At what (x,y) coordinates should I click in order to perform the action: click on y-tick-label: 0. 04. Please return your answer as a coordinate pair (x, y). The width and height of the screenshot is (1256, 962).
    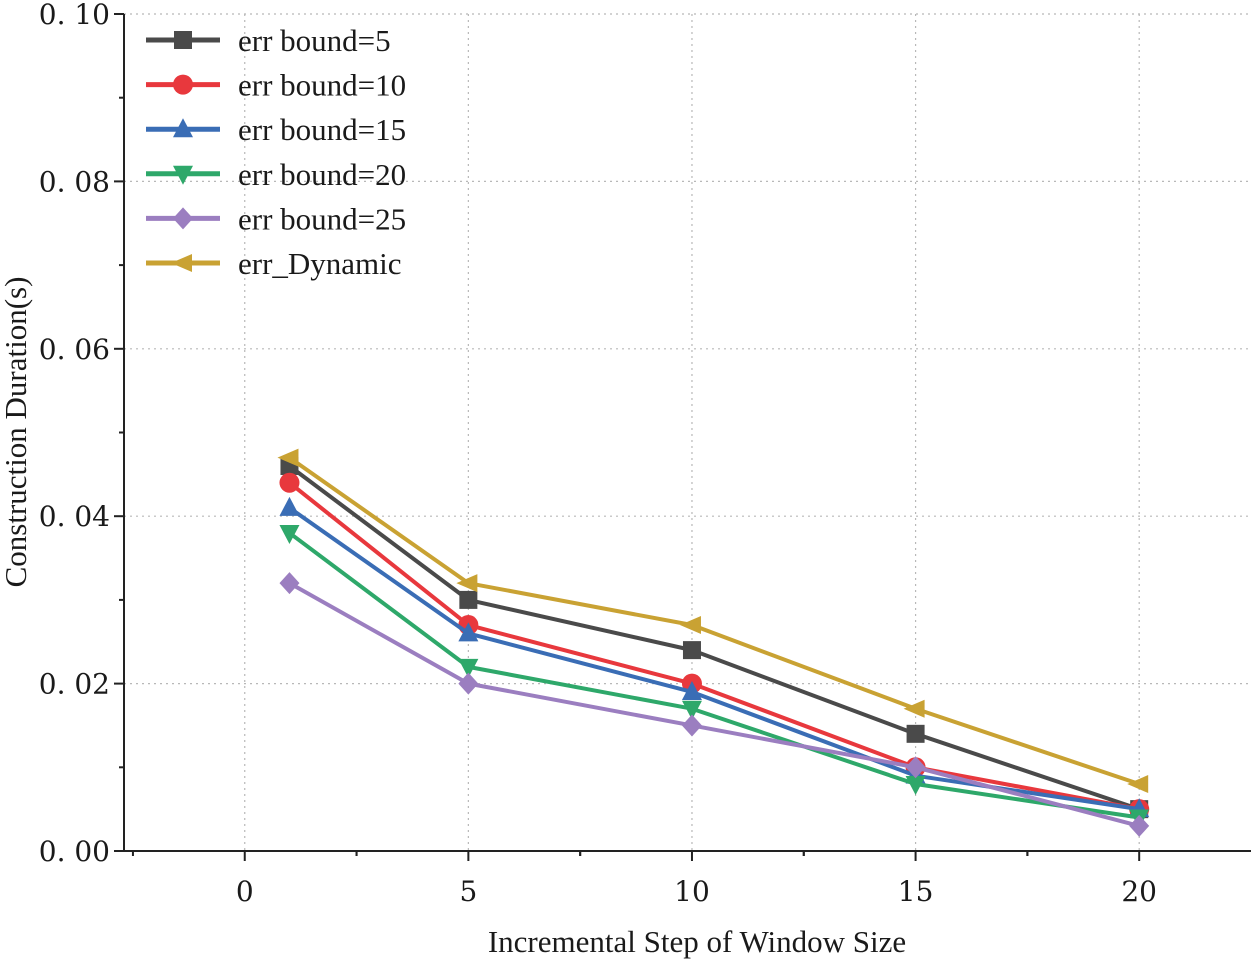
    Looking at the image, I should click on (74, 516).